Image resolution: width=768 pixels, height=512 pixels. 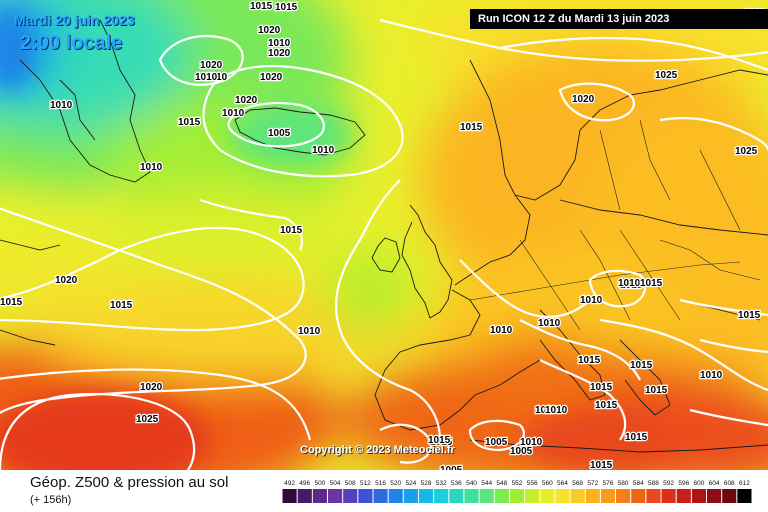 What do you see at coordinates (683, 483) in the screenshot?
I see `scale-tick-label: 596` at bounding box center [683, 483].